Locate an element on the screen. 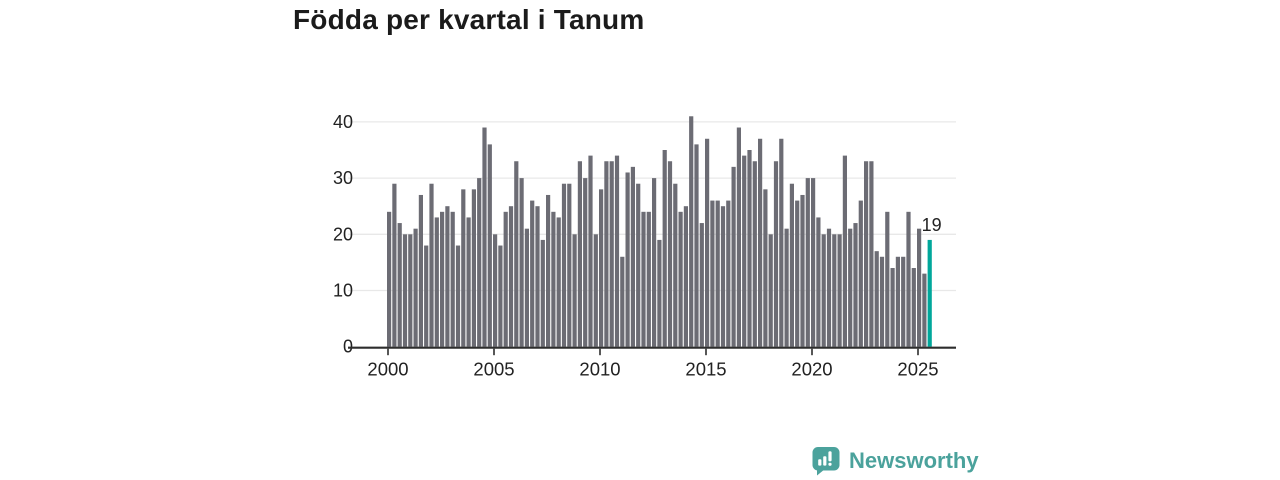  last-value-annotation: 19 is located at coordinates (932, 225).